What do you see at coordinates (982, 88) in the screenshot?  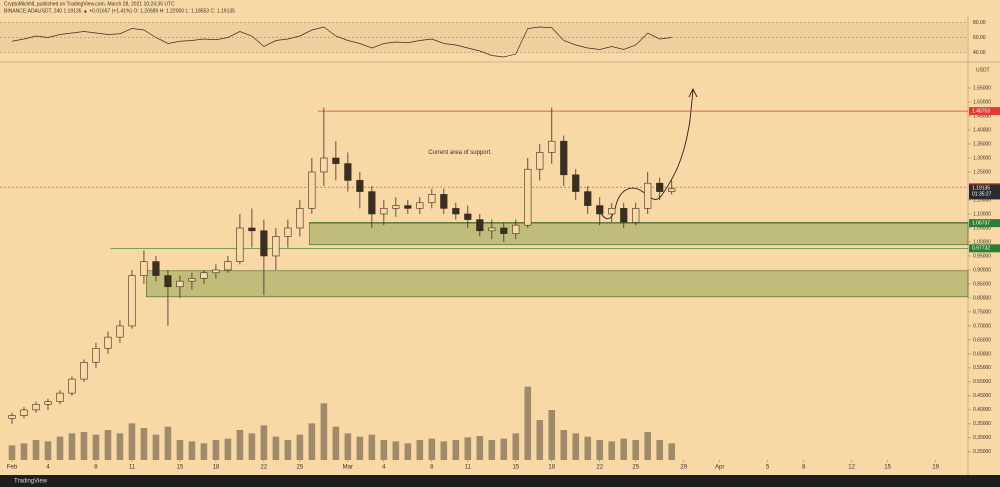 I see `y-tick-label: 1.55000` at bounding box center [982, 88].